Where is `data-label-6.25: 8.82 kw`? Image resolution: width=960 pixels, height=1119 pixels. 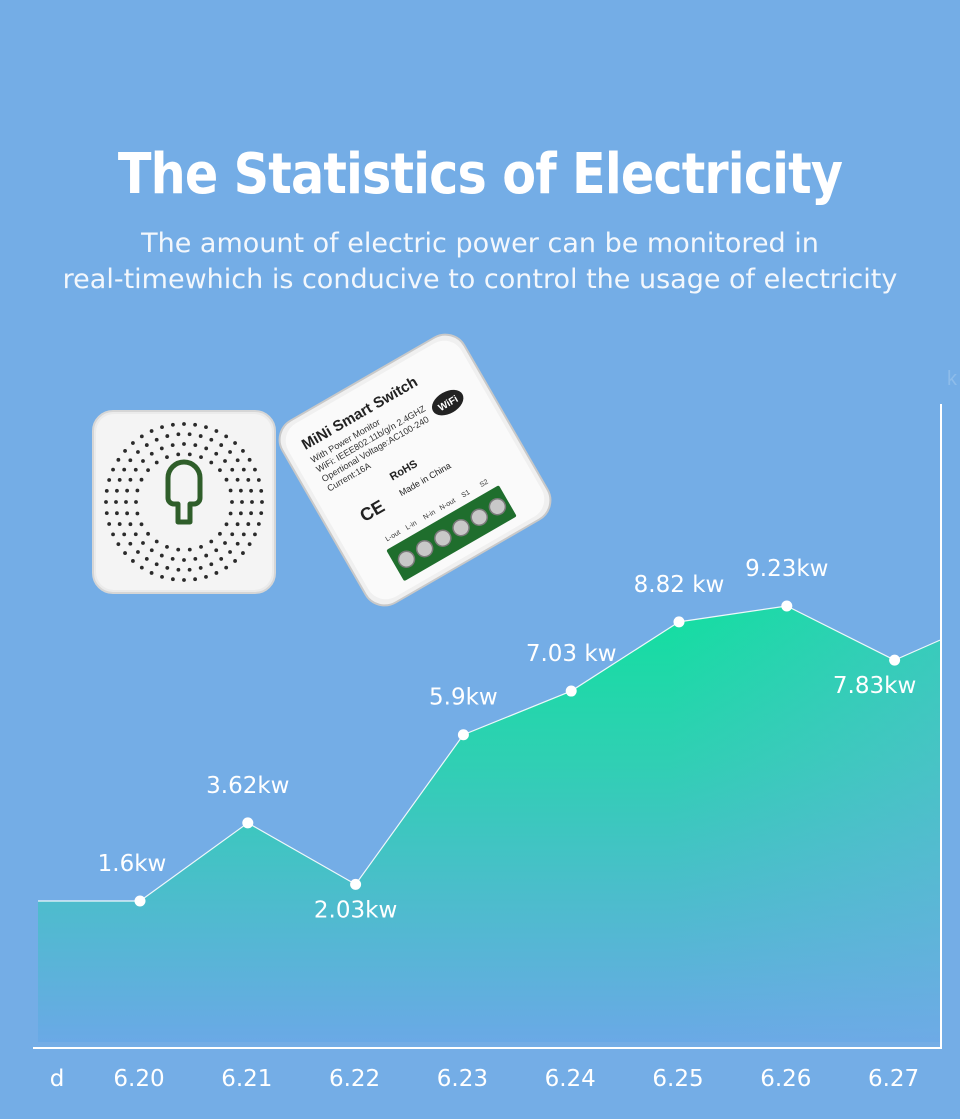
data-label-6.25: 8.82 kw is located at coordinates (679, 585).